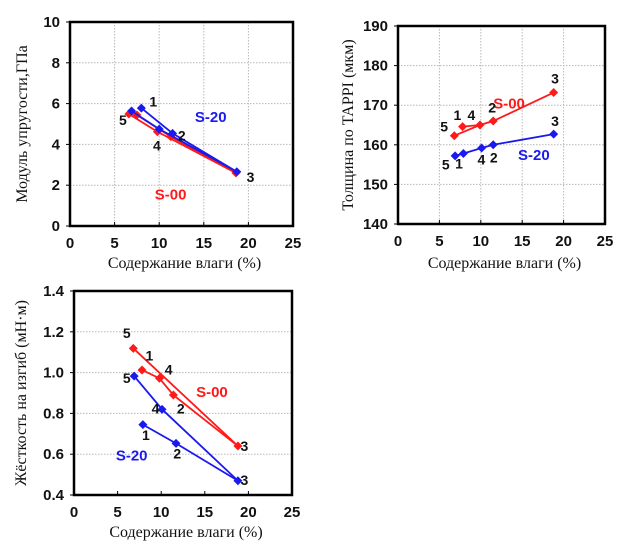 Image resolution: width=634 pixels, height=554 pixels. I want to click on y-tick-label: 6, so click(56, 104).